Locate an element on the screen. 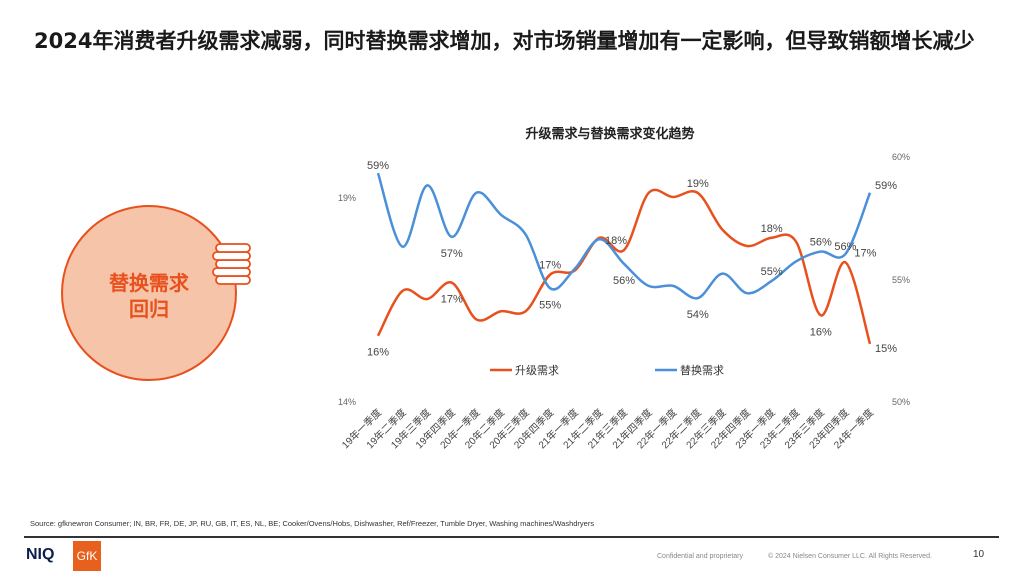  callout-line2: 回归 is located at coordinates (149, 309).